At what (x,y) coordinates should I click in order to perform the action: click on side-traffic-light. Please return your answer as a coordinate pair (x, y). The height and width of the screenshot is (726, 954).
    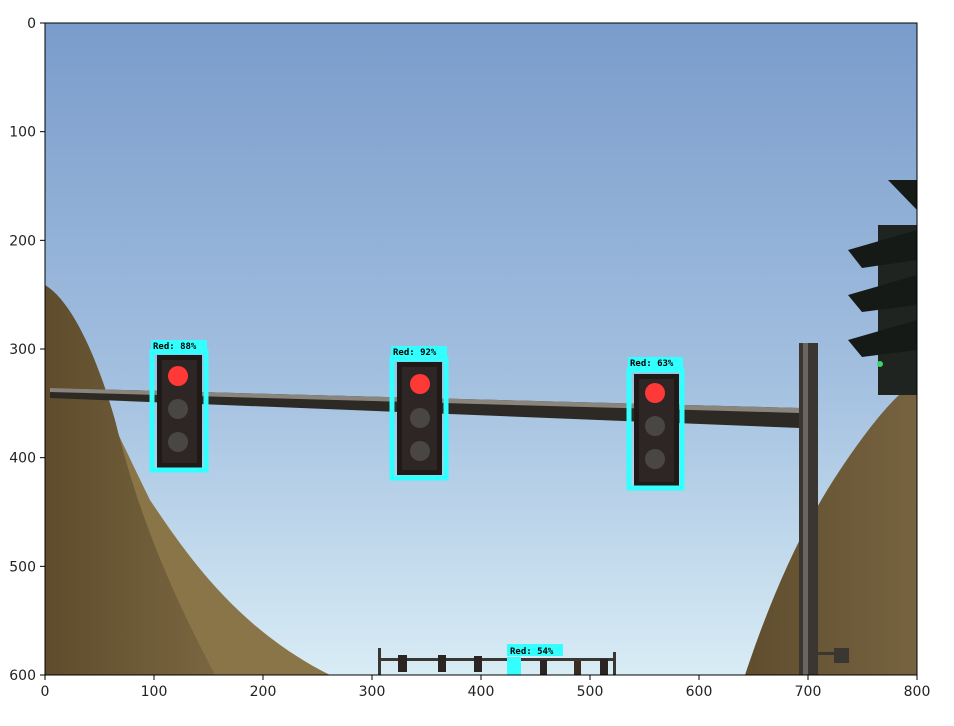
    Looking at the image, I should click on (882, 287).